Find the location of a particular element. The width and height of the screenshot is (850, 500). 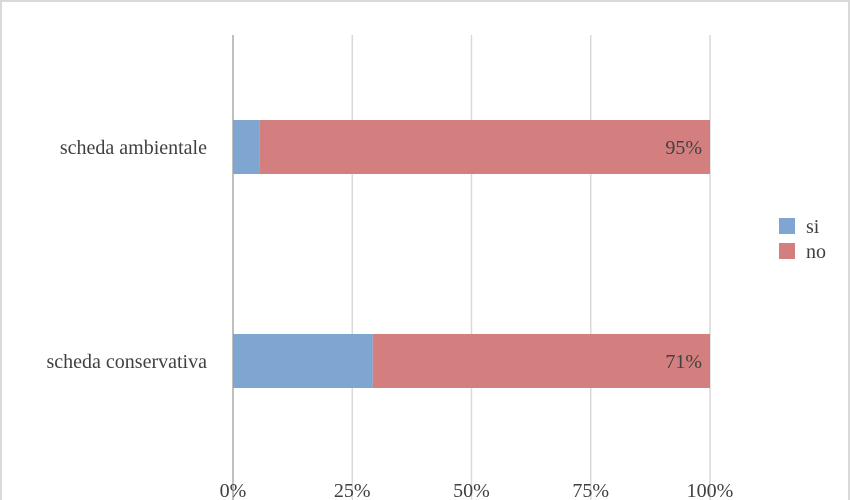

legend-label: no is located at coordinates (816, 252).